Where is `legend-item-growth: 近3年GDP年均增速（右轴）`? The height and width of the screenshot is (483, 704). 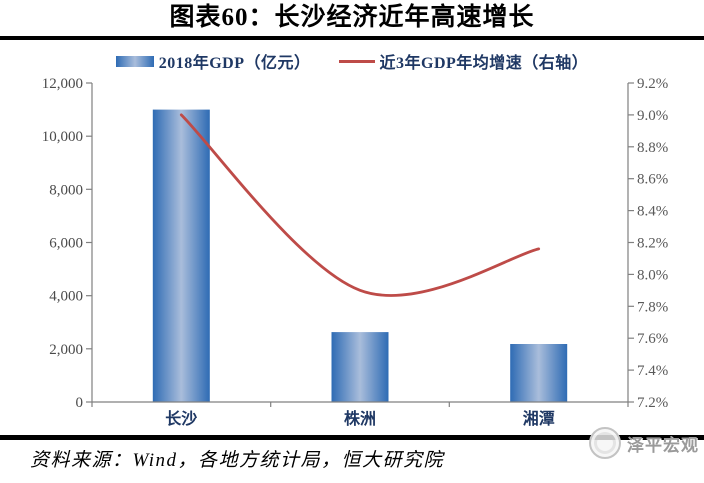
legend-item-growth: 近3年GDP年均增速（右轴） is located at coordinates (463, 61).